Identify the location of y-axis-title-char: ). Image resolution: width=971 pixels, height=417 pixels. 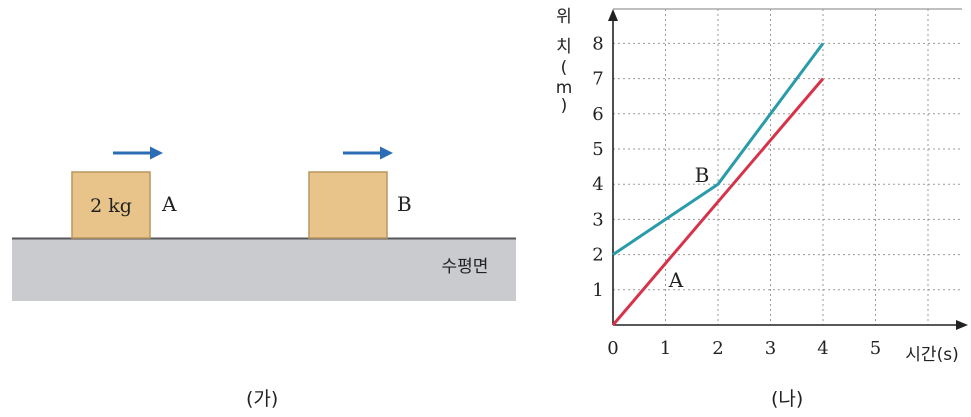
(564, 106).